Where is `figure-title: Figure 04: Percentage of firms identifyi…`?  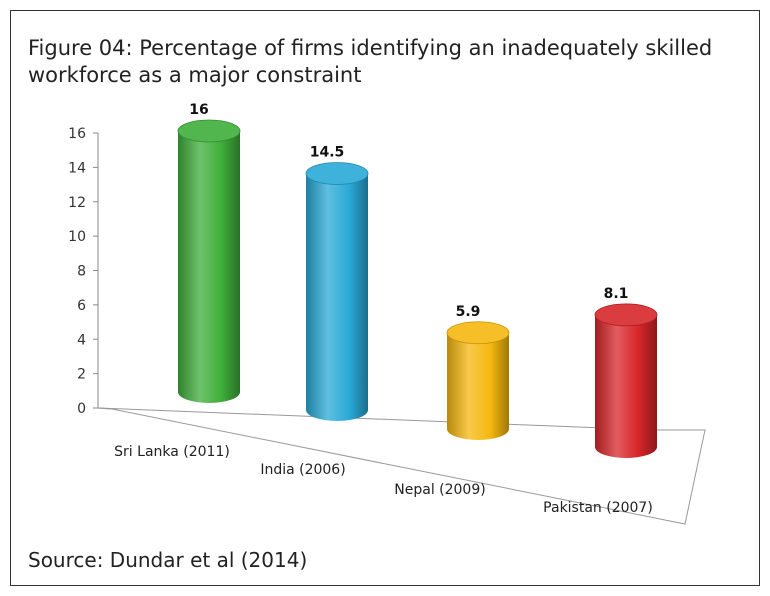 figure-title: Figure 04: Percentage of firms identifyi… is located at coordinates (370, 61).